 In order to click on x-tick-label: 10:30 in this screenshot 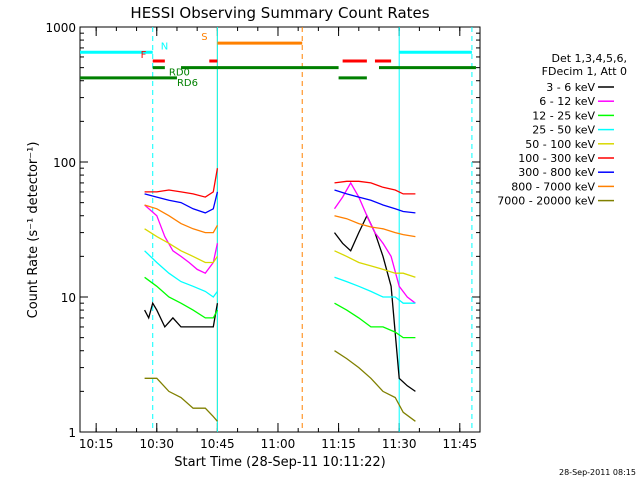, I will do `click(156, 444)`.